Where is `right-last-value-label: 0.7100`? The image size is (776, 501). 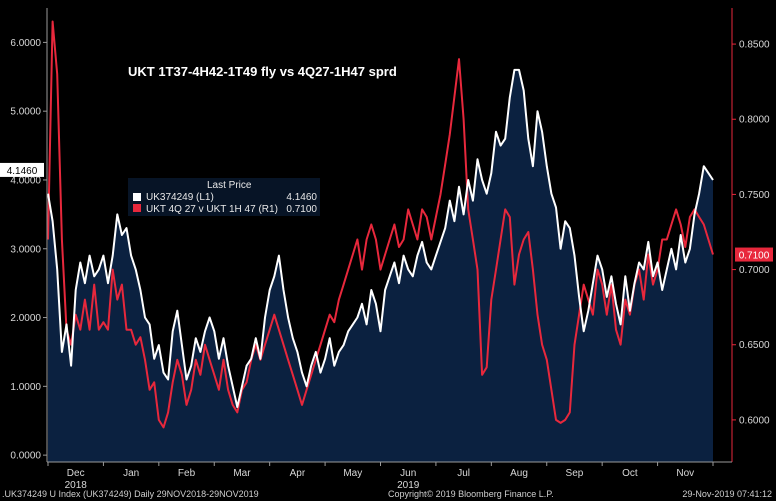
right-last-value-label: 0.7100 is located at coordinates (754, 256).